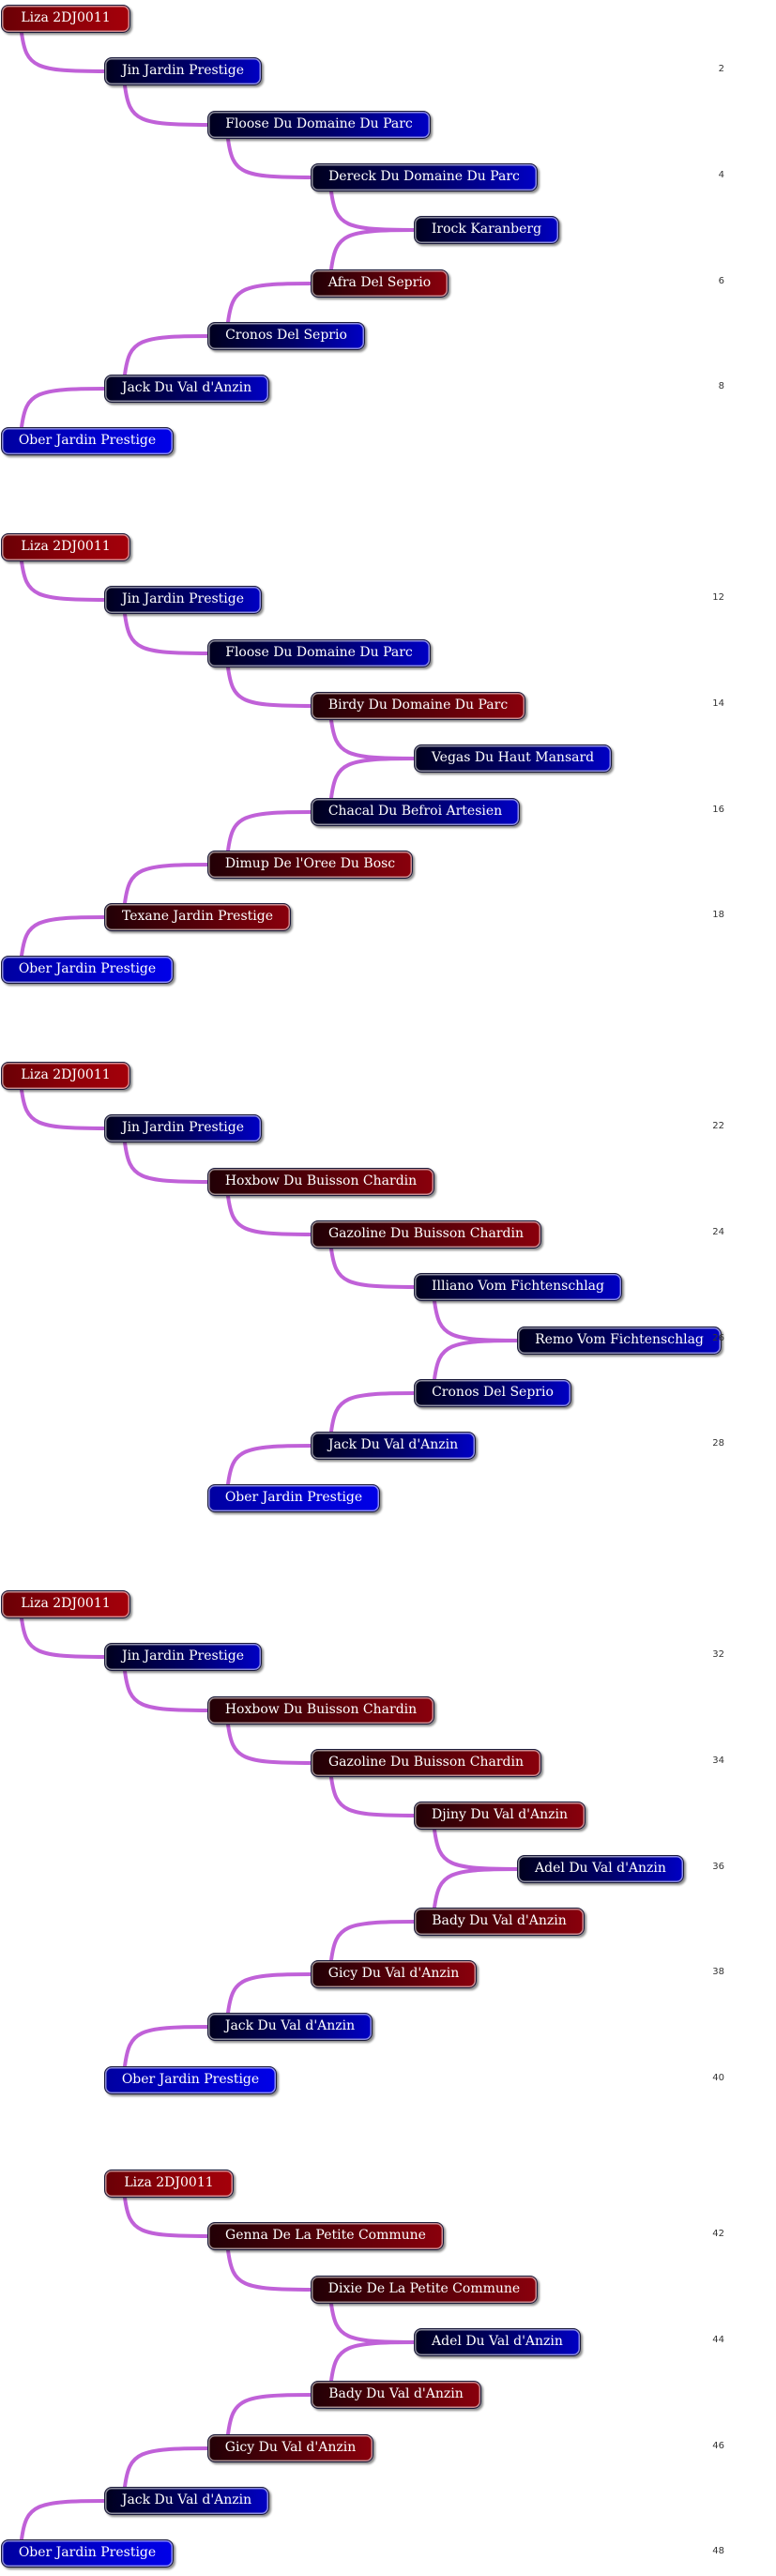  Describe the element at coordinates (718, 2234) in the screenshot. I see `generation-number: 42` at that location.